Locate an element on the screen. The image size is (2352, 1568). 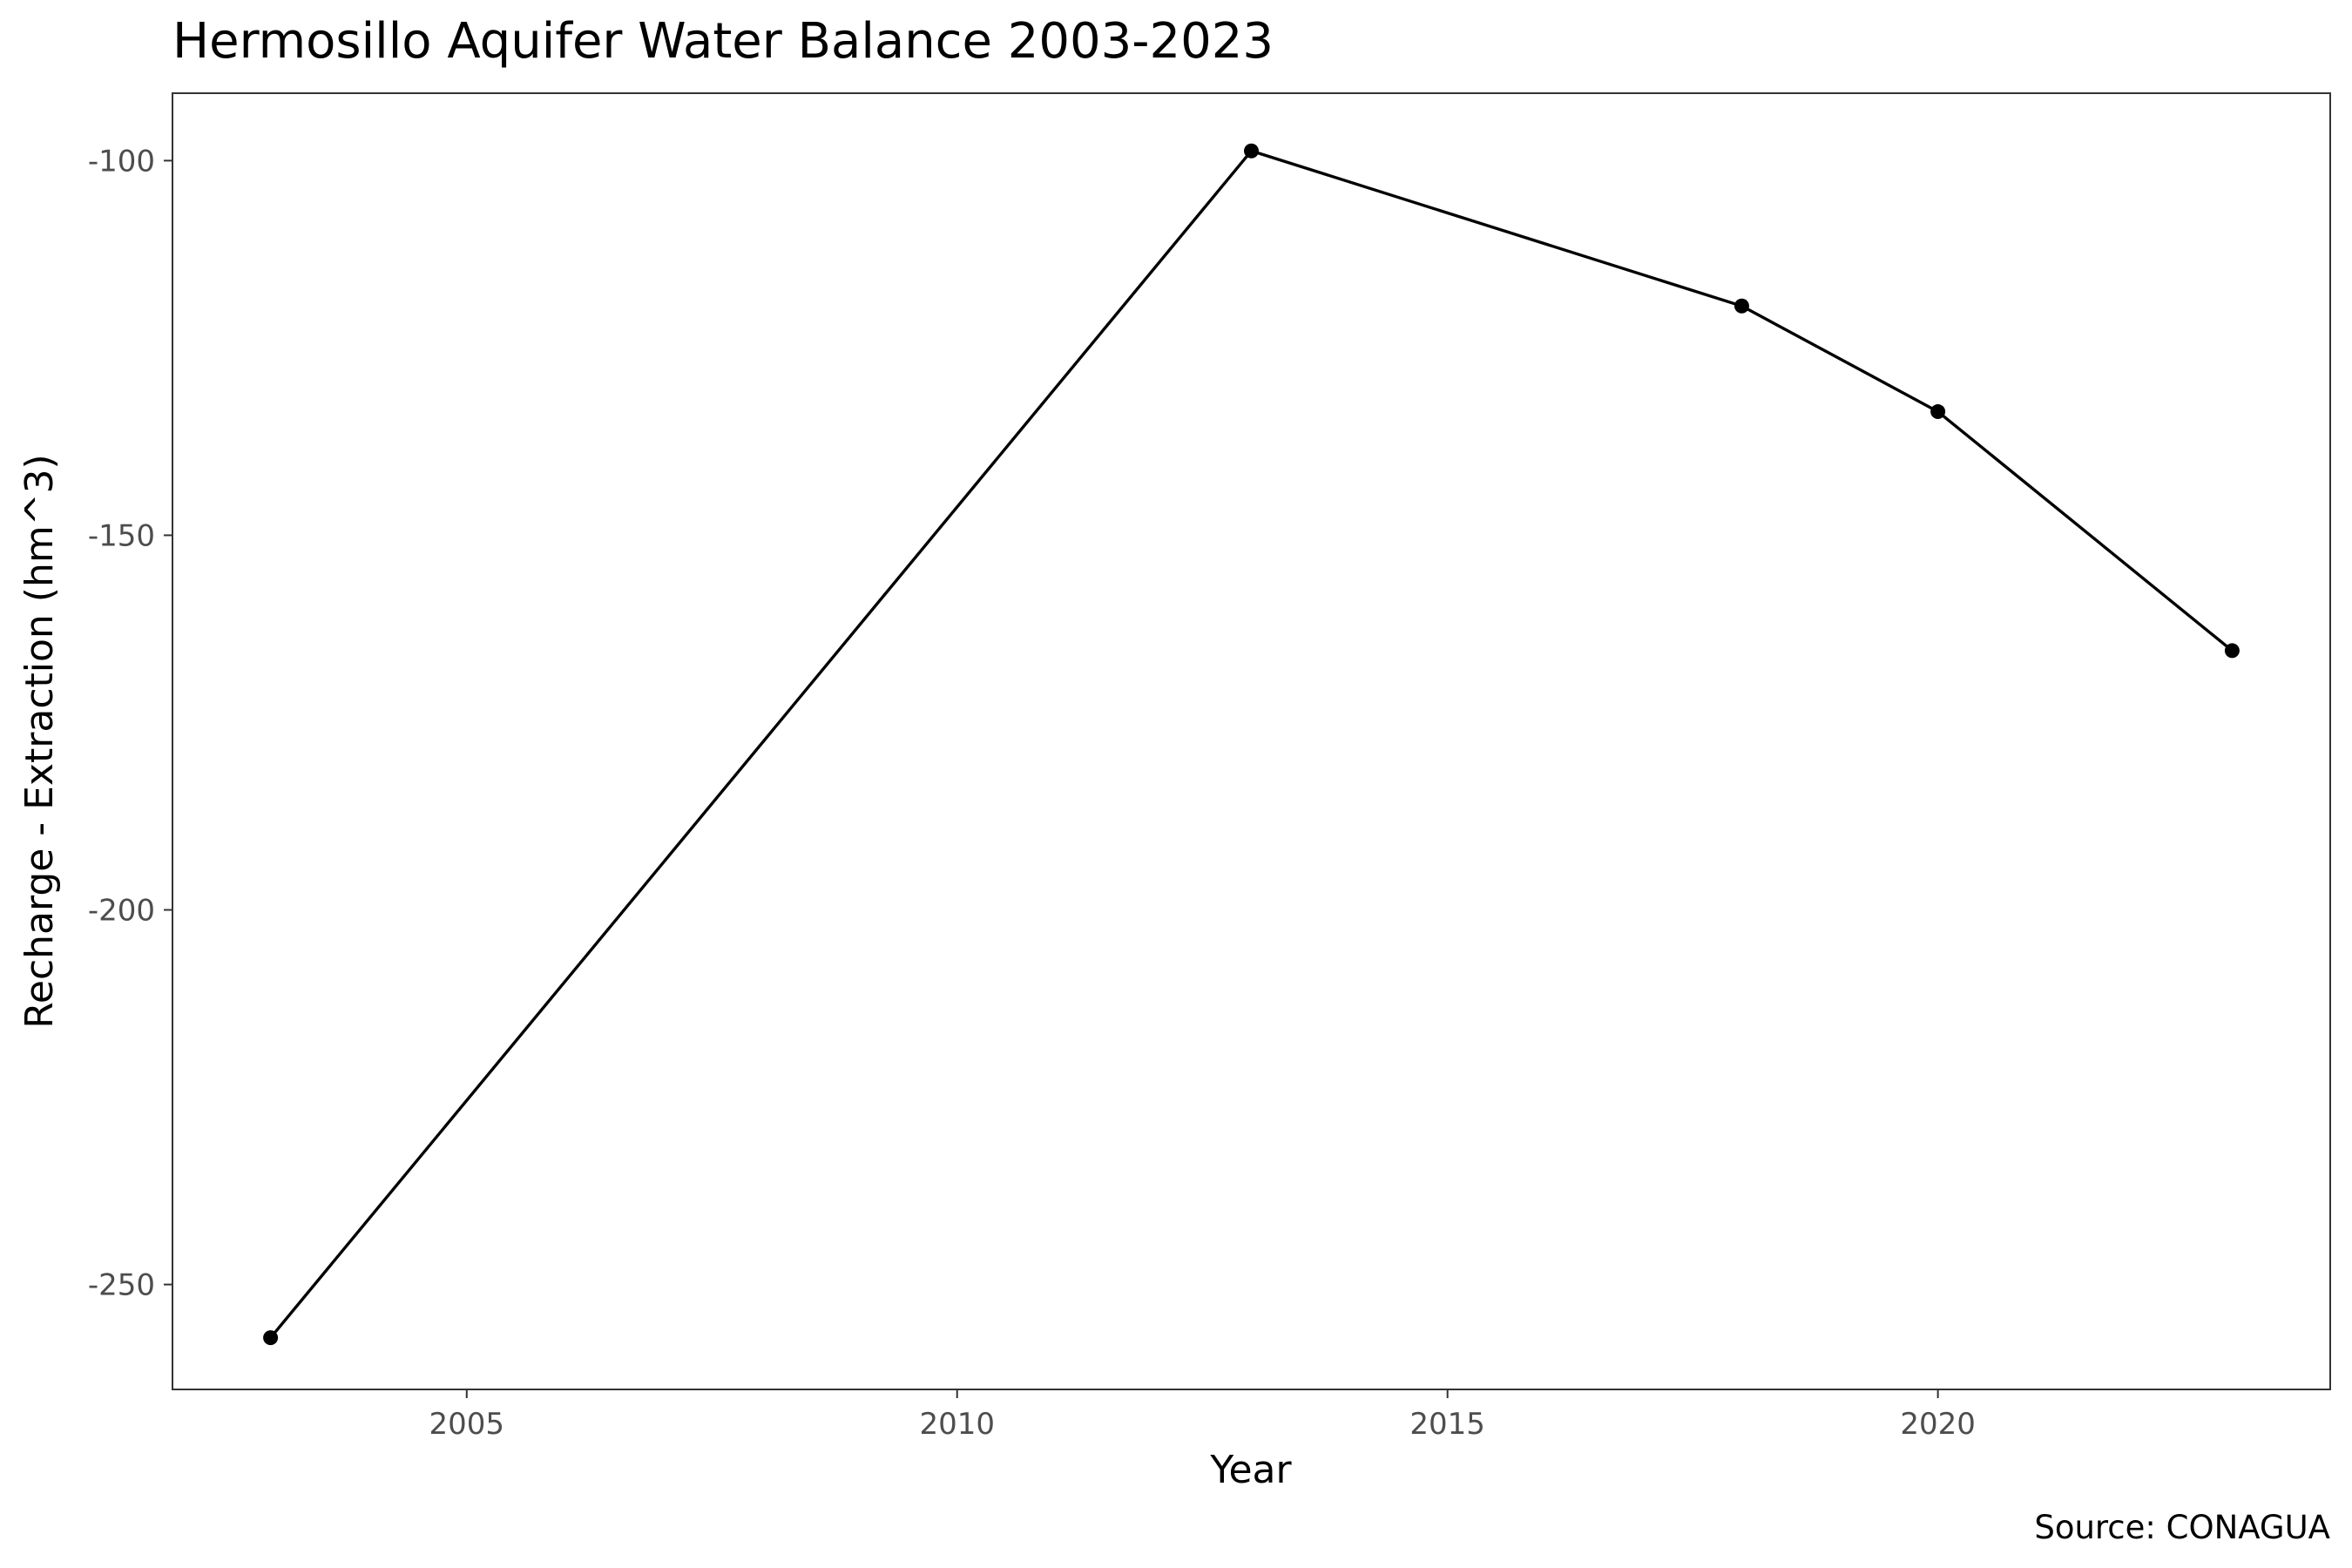
x-tick-label: 2020 is located at coordinates (1938, 1424).